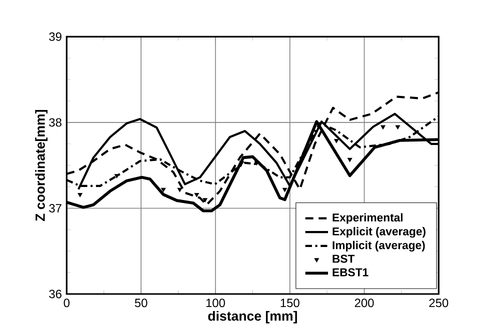 Image resolution: width=500 pixels, height=334 pixels. I want to click on y-tick-label: 39, so click(55, 36).